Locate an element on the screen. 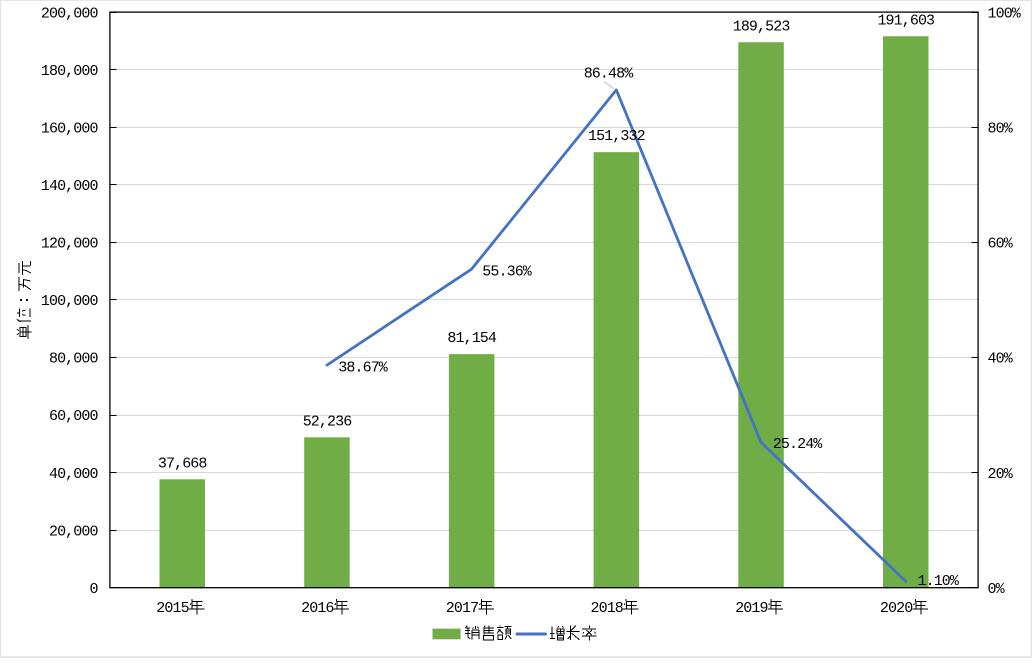 The height and width of the screenshot is (663, 1032). svg-text: 2020 is located at coordinates (896, 608).